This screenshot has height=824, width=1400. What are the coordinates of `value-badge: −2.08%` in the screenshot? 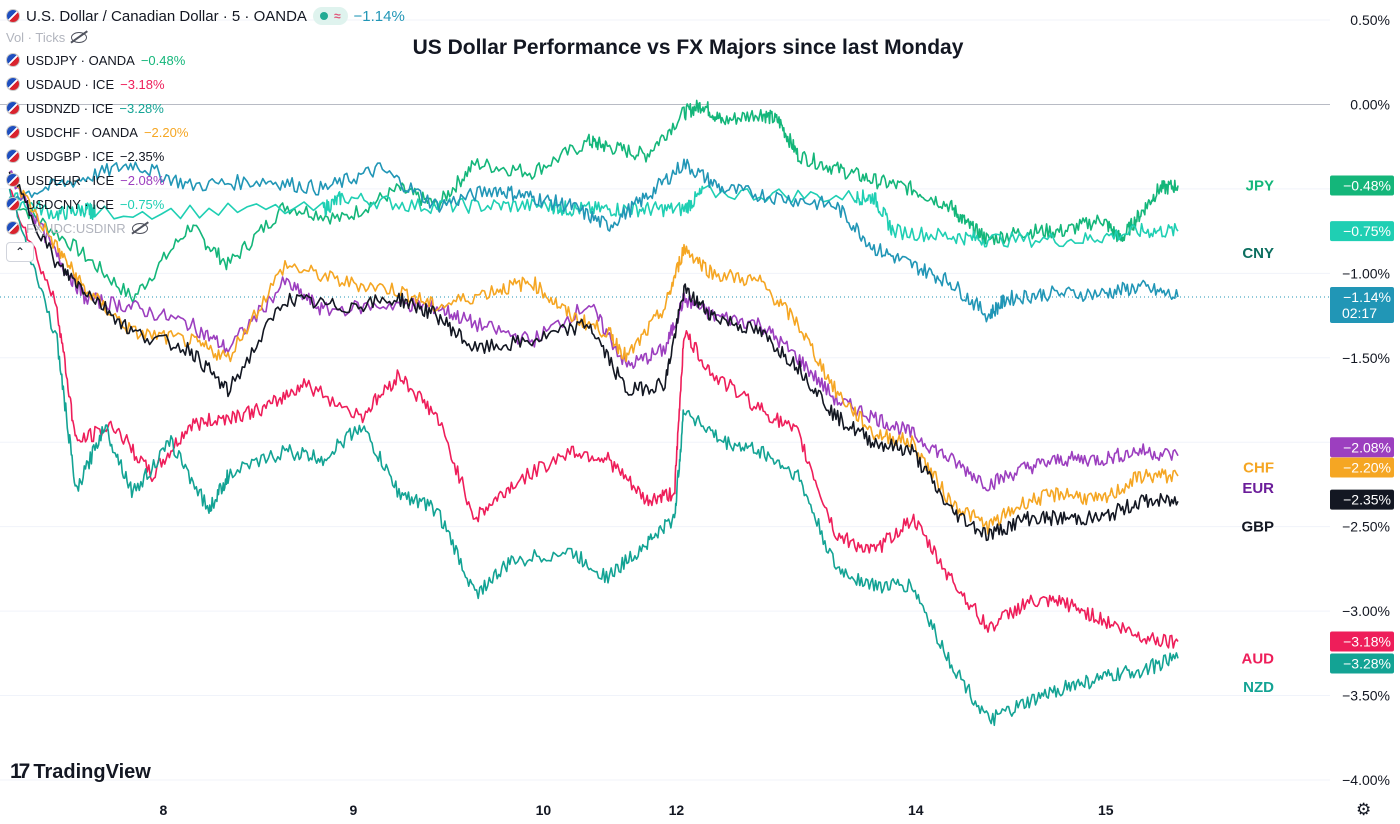 It's located at (1362, 447).